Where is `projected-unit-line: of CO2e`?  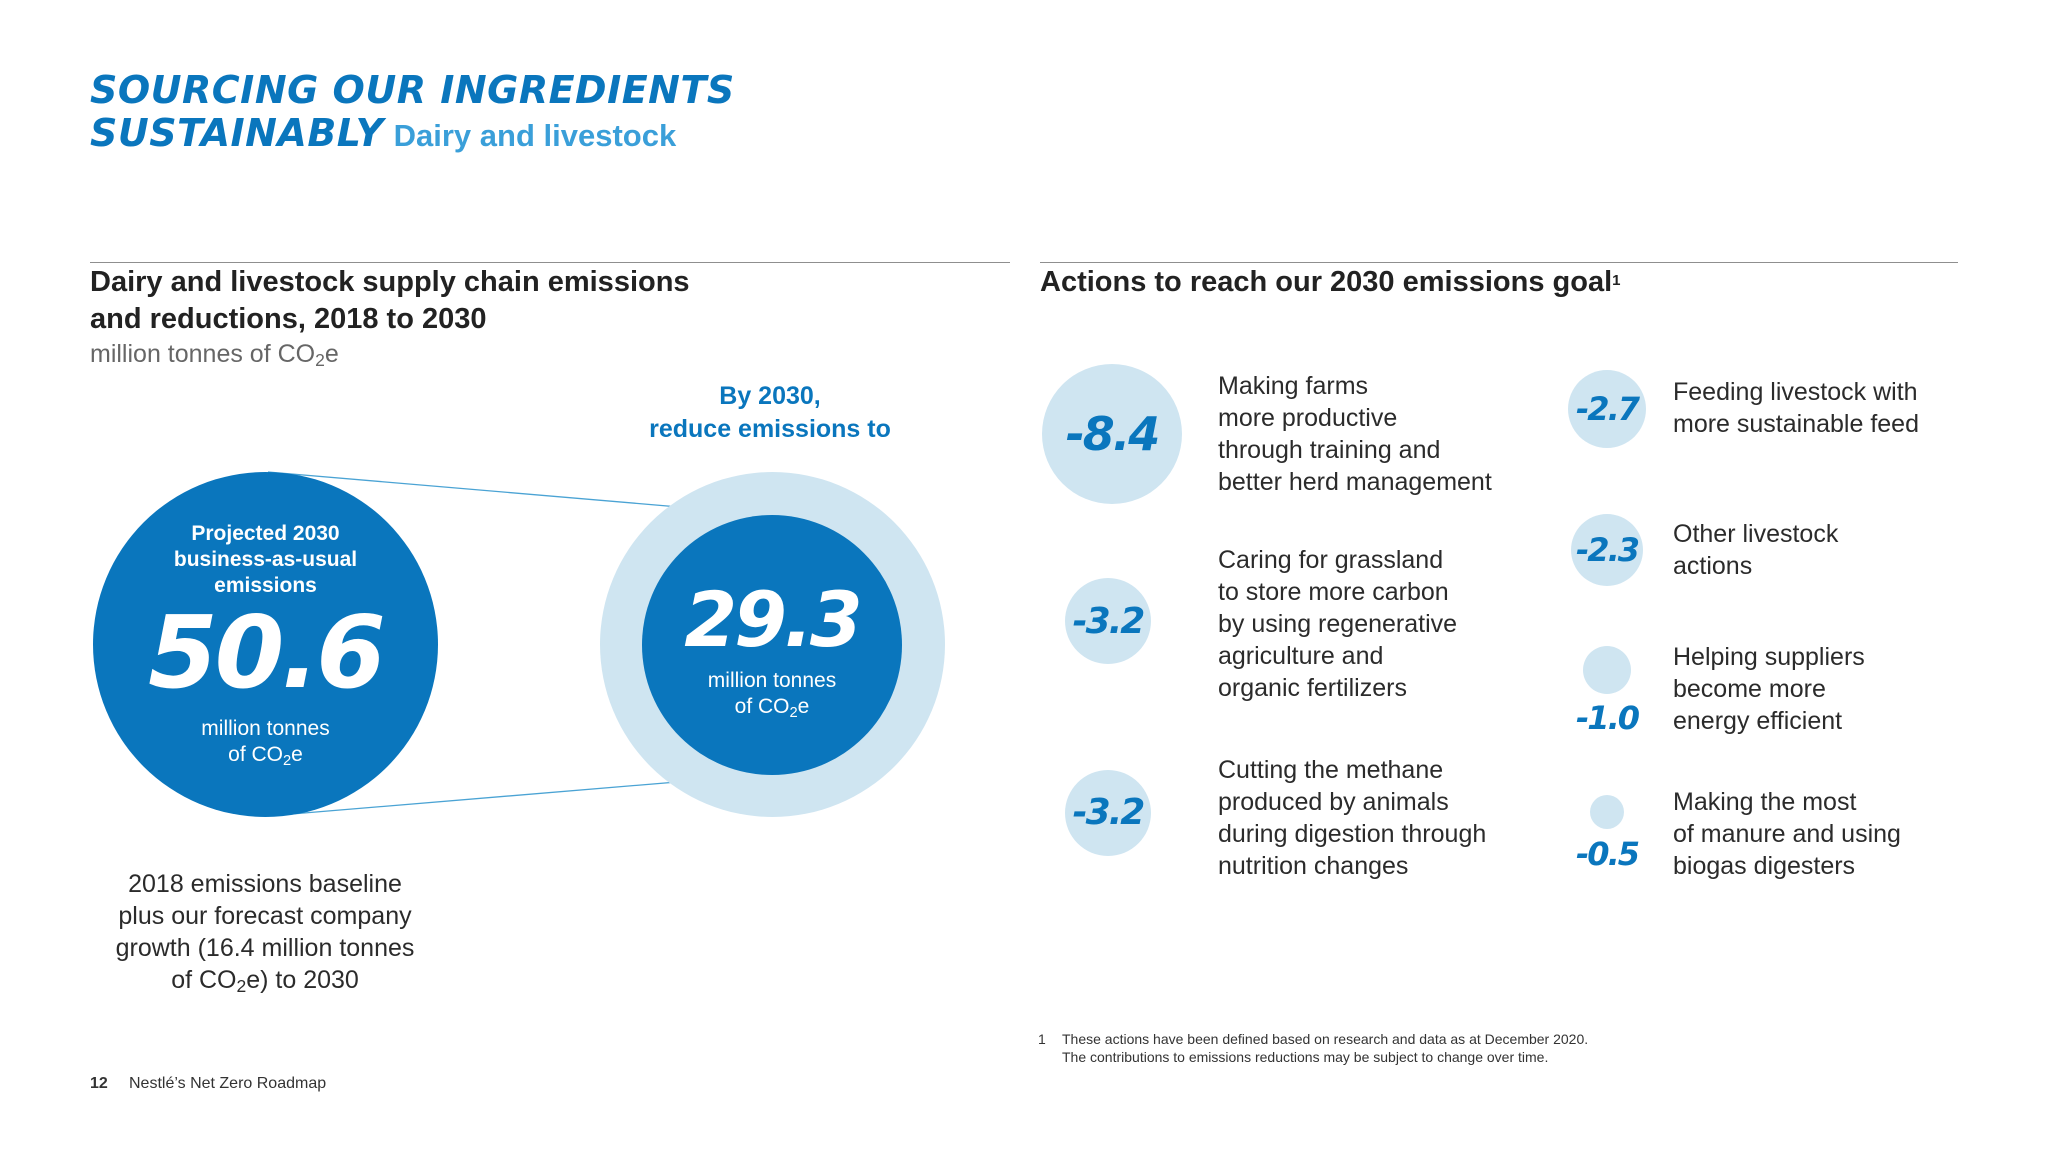 projected-unit-line: of CO2e is located at coordinates (265, 756).